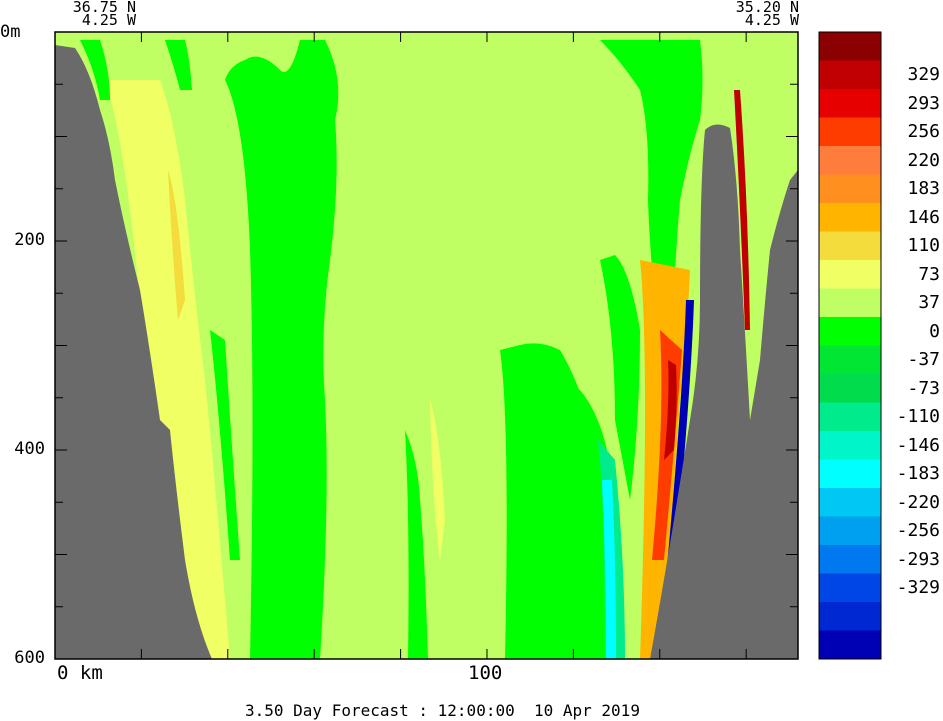 The image size is (943, 721). What do you see at coordinates (742, 210) in the screenshot?
I see `positive-jet-ridge` at bounding box center [742, 210].